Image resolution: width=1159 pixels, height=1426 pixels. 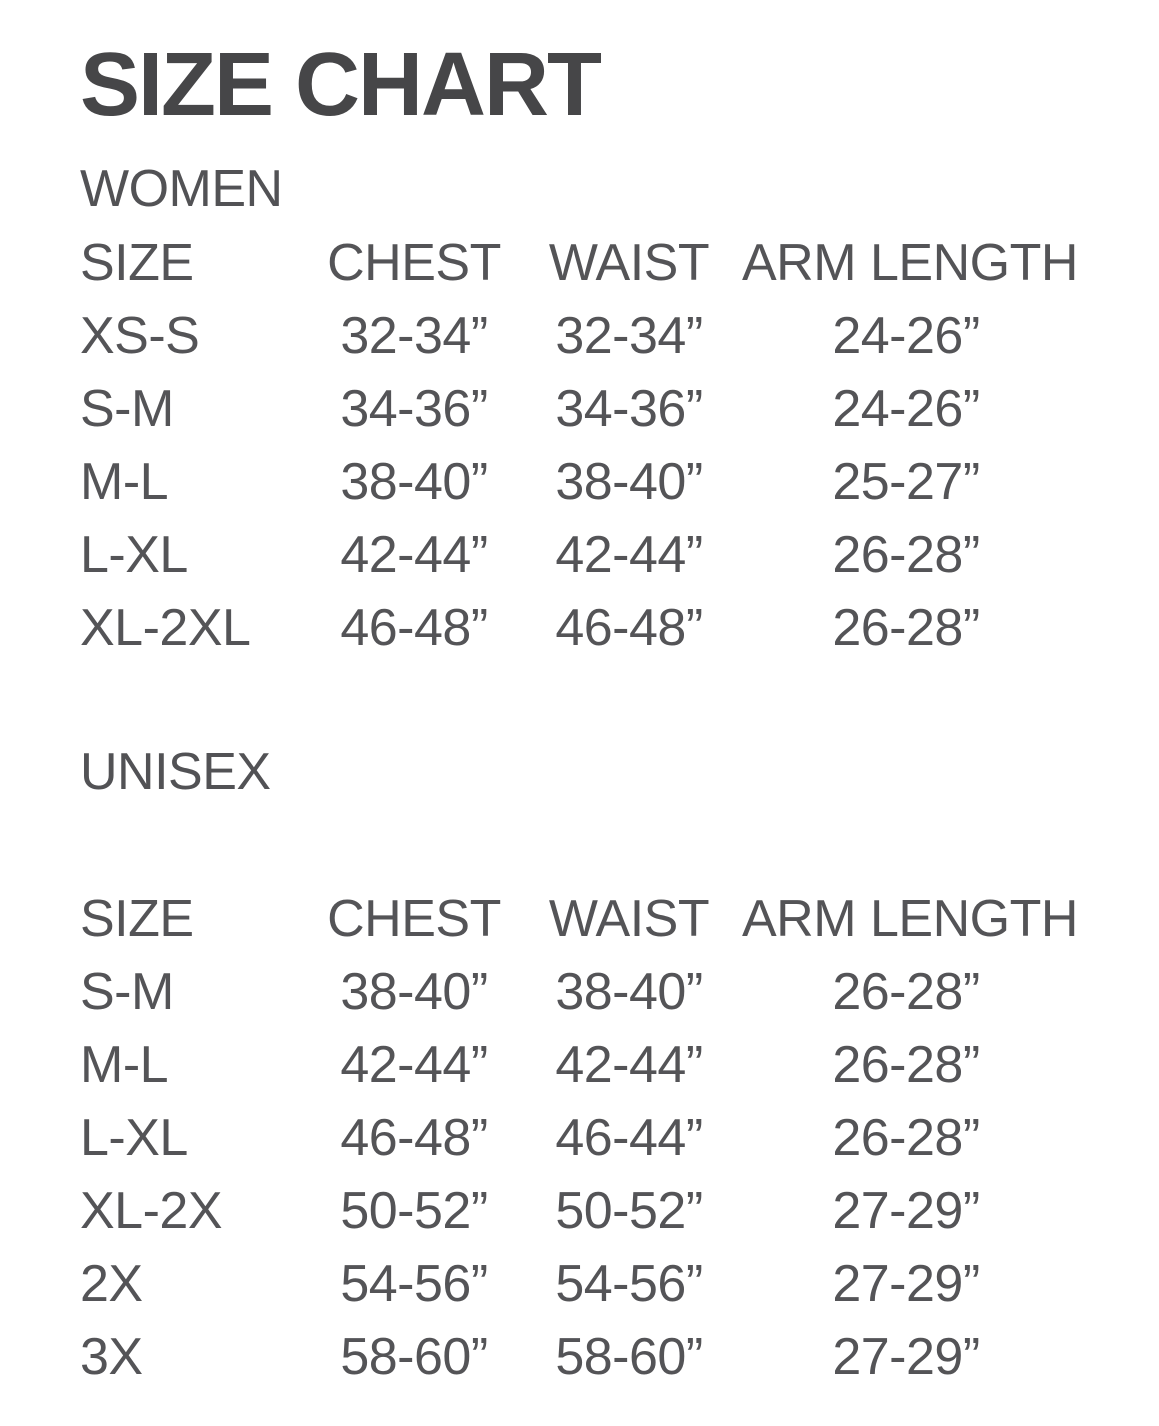 I want to click on table-row: M-L 42-44” 42-44” 26-28”, so click(x=575, y=1064).